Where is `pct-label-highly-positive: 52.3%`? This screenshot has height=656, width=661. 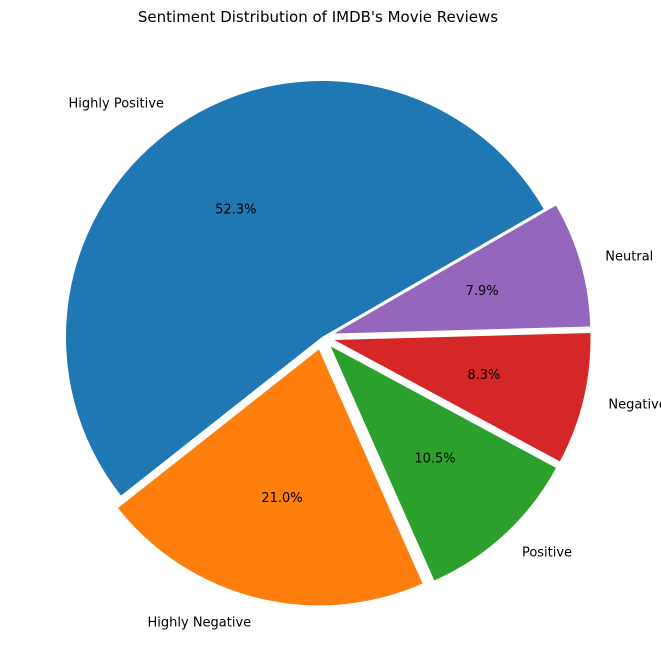
pct-label-highly-positive: 52.3% is located at coordinates (235, 209).